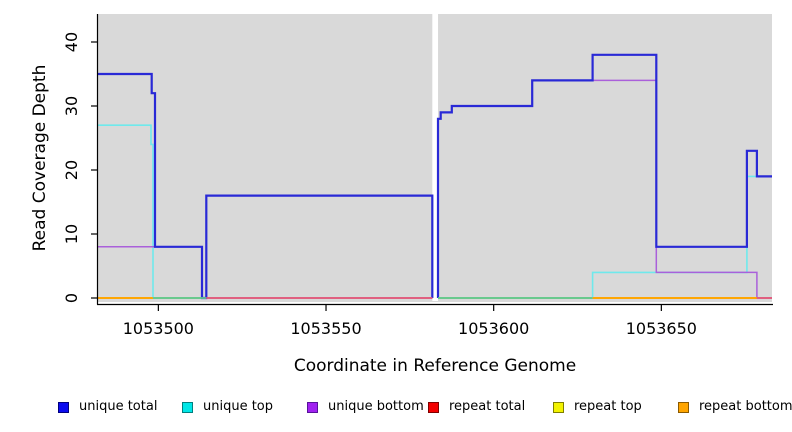  What do you see at coordinates (433, 407) in the screenshot?
I see `legend-swatch-repeat-total` at bounding box center [433, 407].